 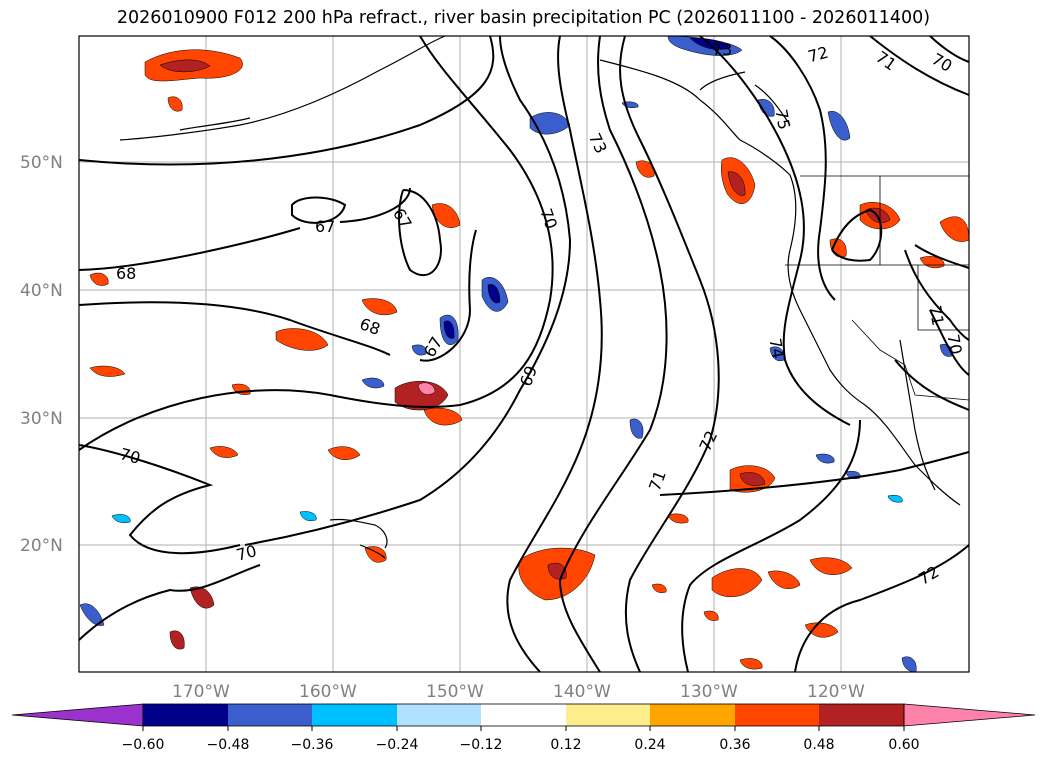 I want to click on lon-label: 170°W, so click(x=201, y=692).